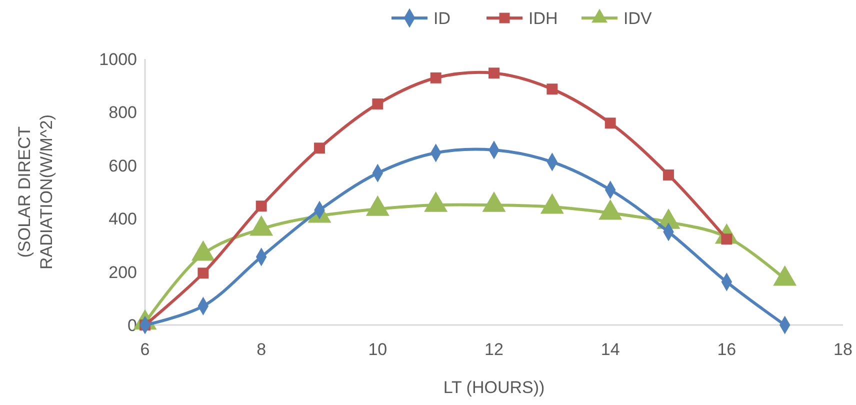 The width and height of the screenshot is (856, 405). Describe the element at coordinates (442, 18) in the screenshot. I see `legend-label: ID` at that location.